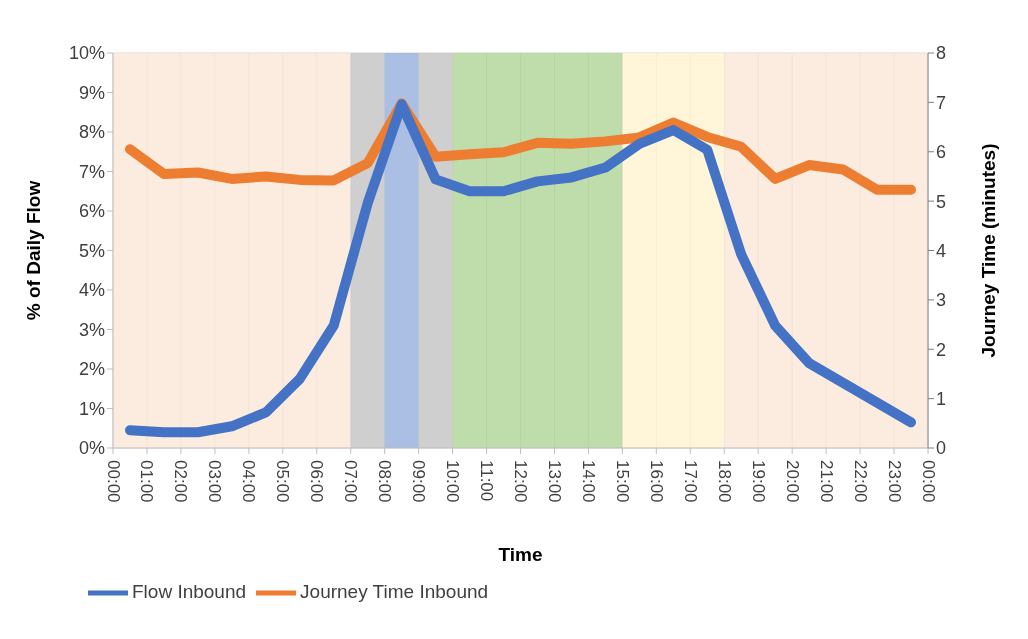 The image size is (1028, 639). I want to click on legend-label: Journey Time Inbound, so click(394, 592).